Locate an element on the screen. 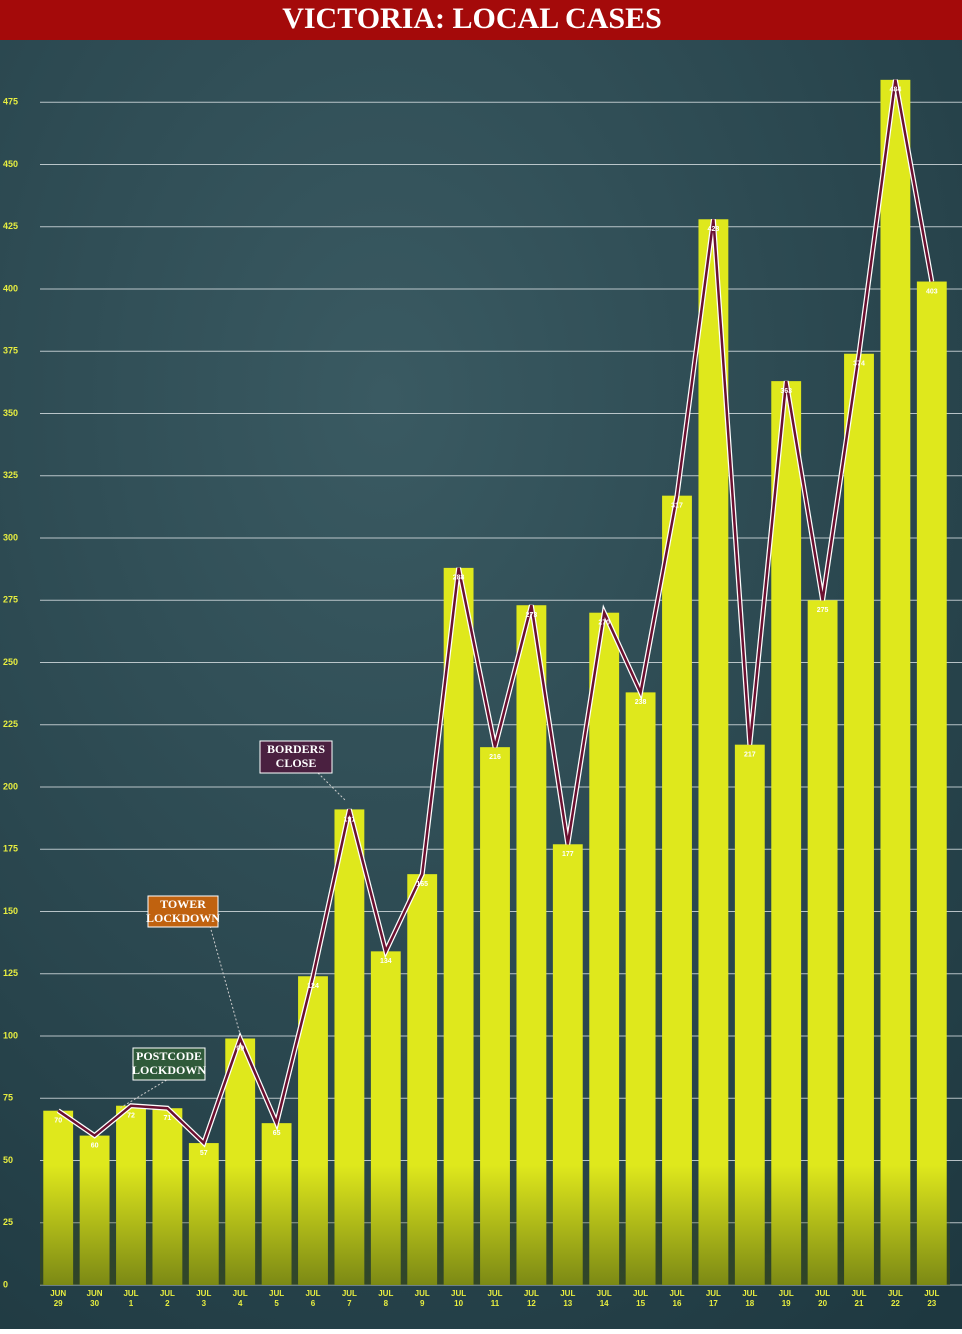 This screenshot has height=1334, width=962. x-tick-label-line: 16 is located at coordinates (677, 1303).